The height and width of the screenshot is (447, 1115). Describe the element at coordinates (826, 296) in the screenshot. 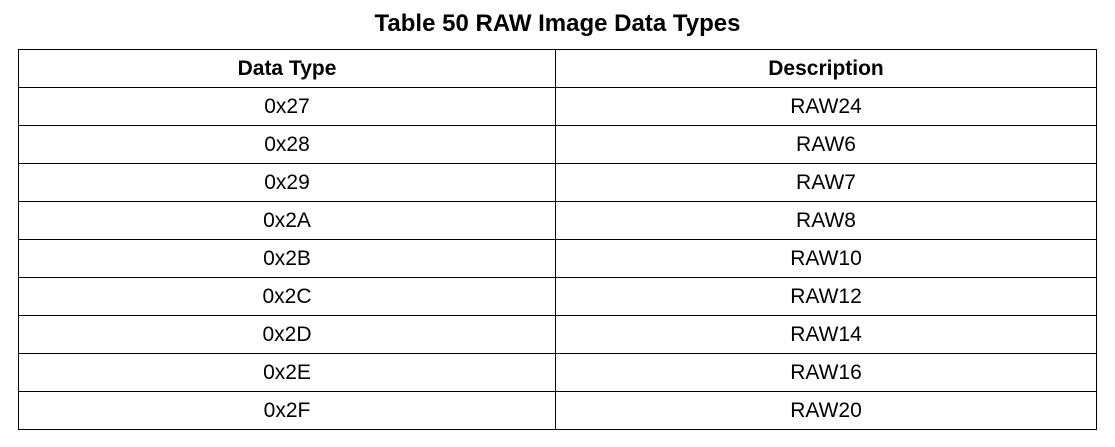

I see `description-cell: RAW12` at that location.